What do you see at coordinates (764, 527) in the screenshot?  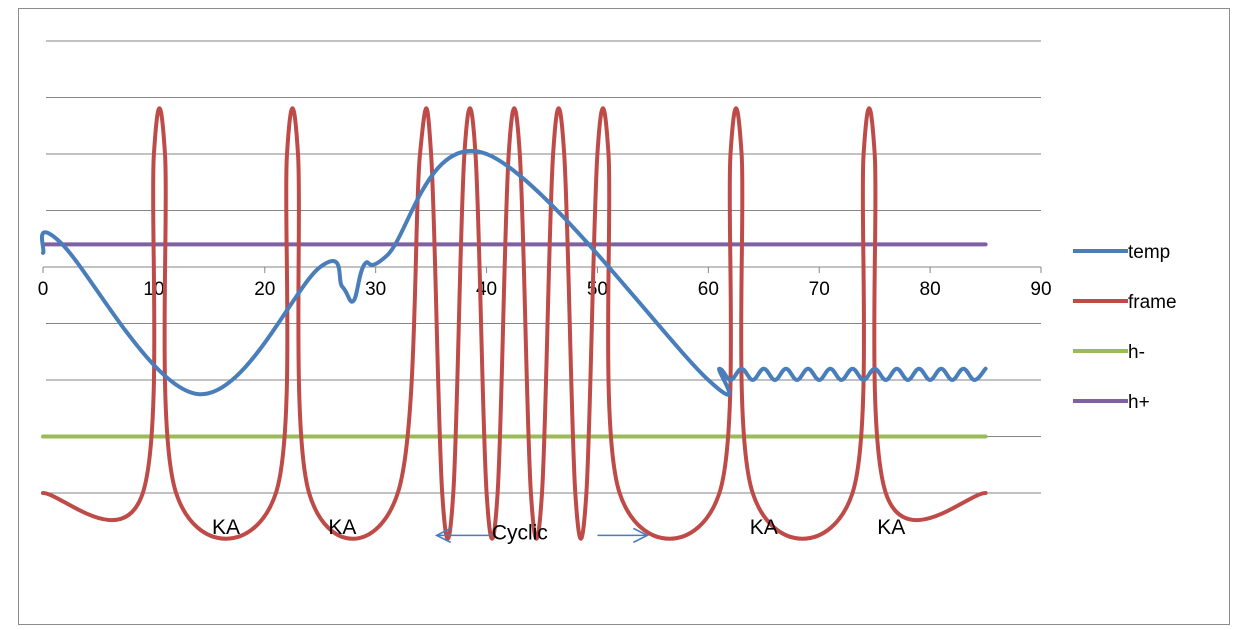 I see `annotation-ka-3: KA` at bounding box center [764, 527].